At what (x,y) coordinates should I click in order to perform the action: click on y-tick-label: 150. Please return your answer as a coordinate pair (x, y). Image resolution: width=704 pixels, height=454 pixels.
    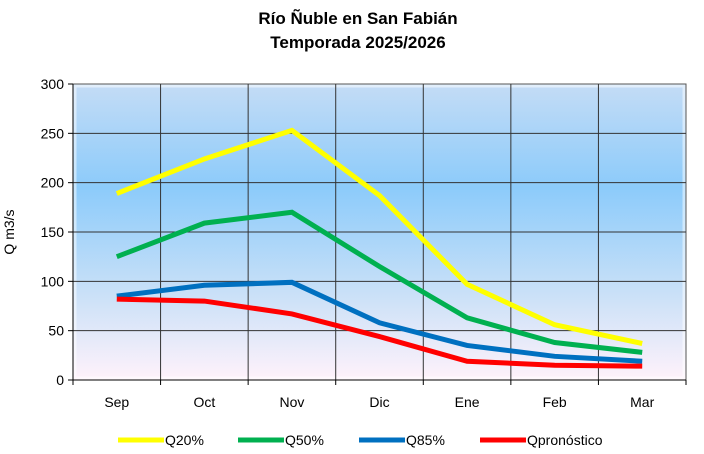
    Looking at the image, I should click on (53, 232).